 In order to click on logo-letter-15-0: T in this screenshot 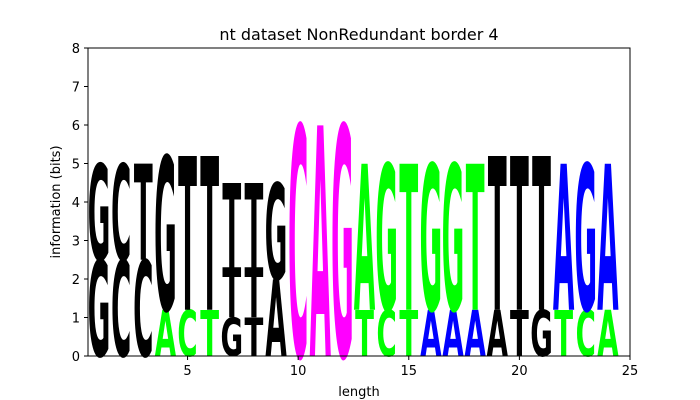, I will do `click(408, 335)`.